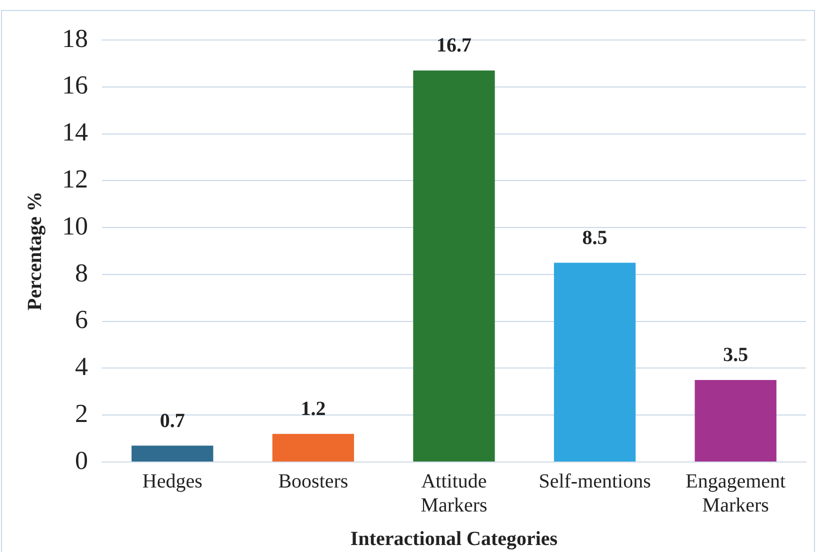 The height and width of the screenshot is (552, 818). What do you see at coordinates (35, 251) in the screenshot?
I see `y-axis-title: Percentage %` at bounding box center [35, 251].